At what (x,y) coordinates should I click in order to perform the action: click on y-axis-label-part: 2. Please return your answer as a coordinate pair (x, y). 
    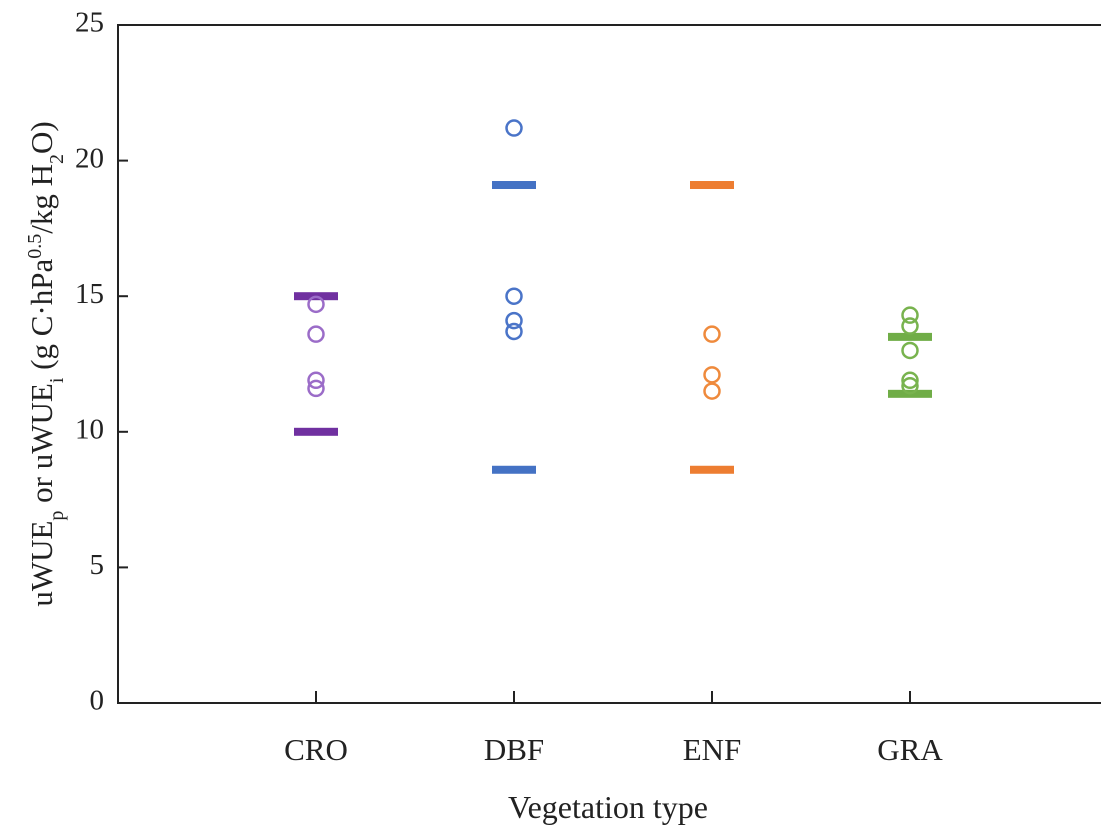
    Looking at the image, I should click on (57, 159).